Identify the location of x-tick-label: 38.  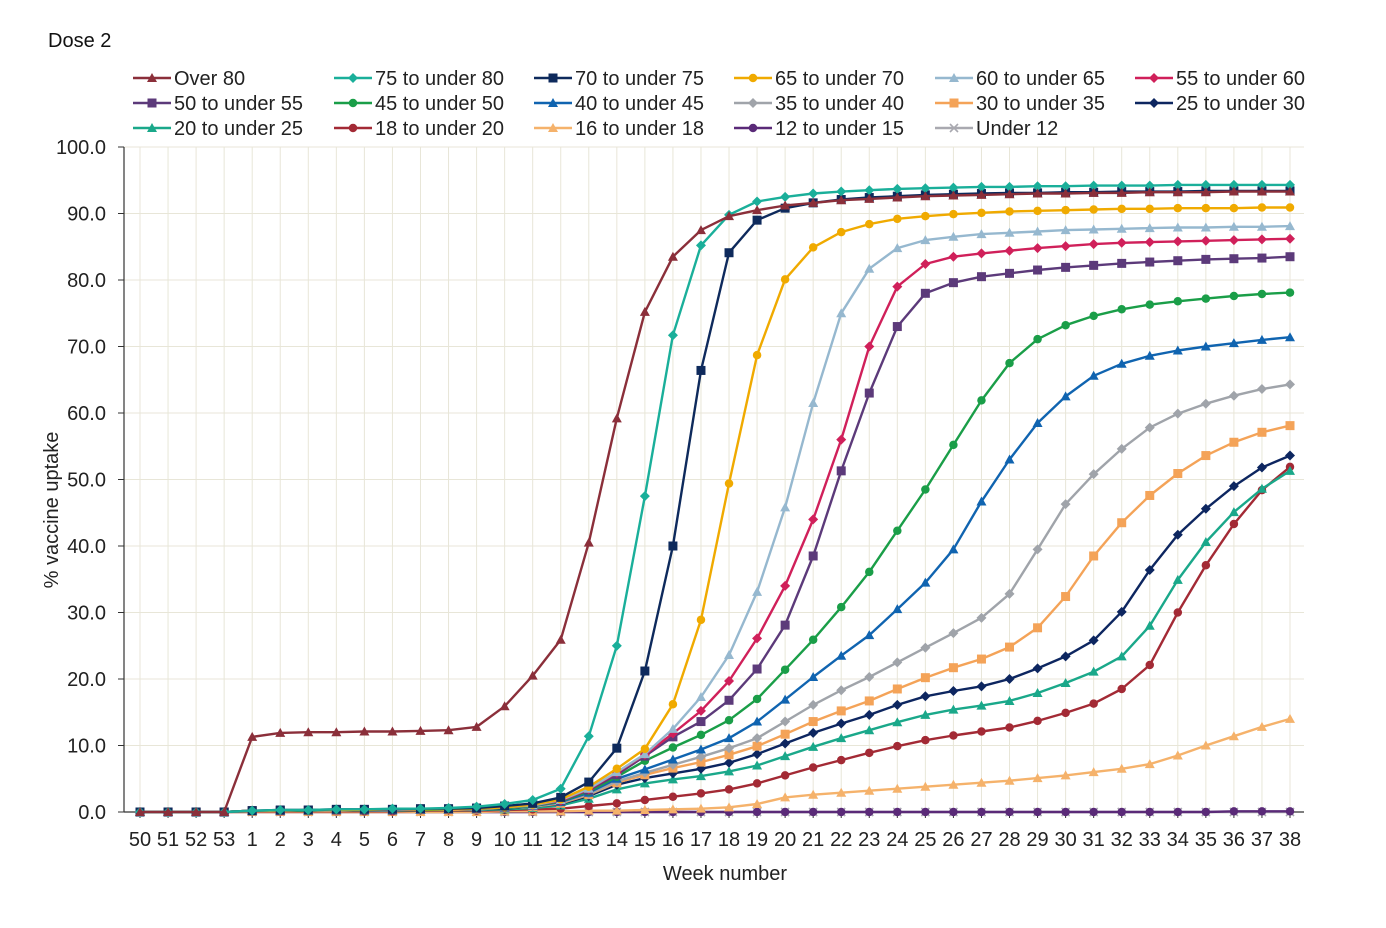
(1290, 840).